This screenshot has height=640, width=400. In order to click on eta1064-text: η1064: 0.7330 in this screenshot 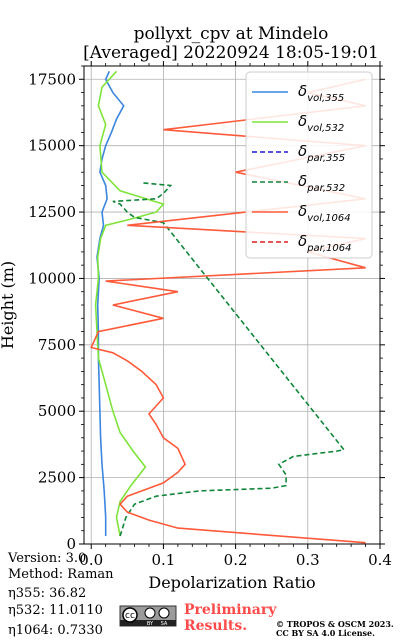, I will do `click(55, 630)`.